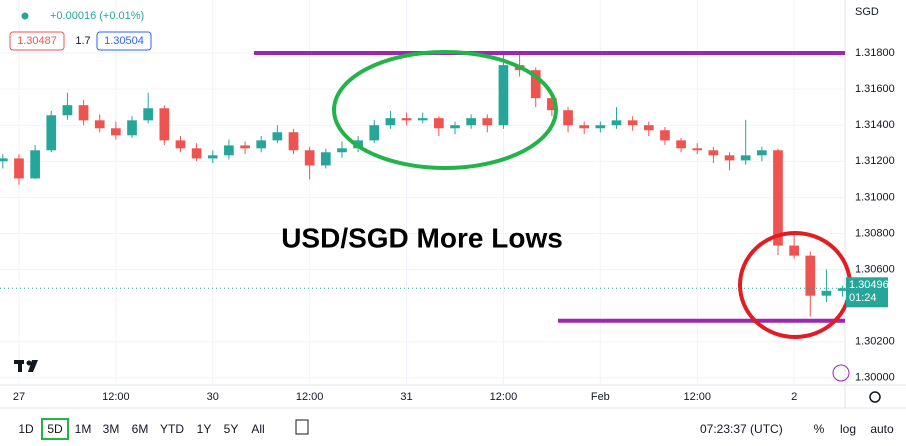  I want to click on events-icon, so click(841, 373).